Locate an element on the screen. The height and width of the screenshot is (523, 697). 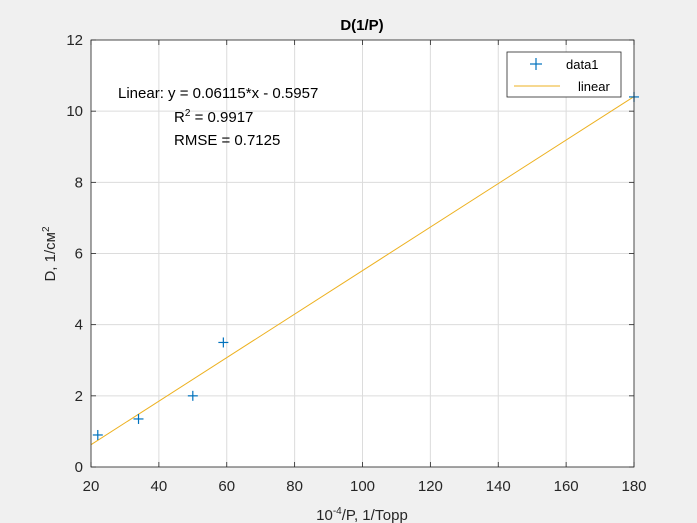
x-tick-label: 80 is located at coordinates (294, 486).